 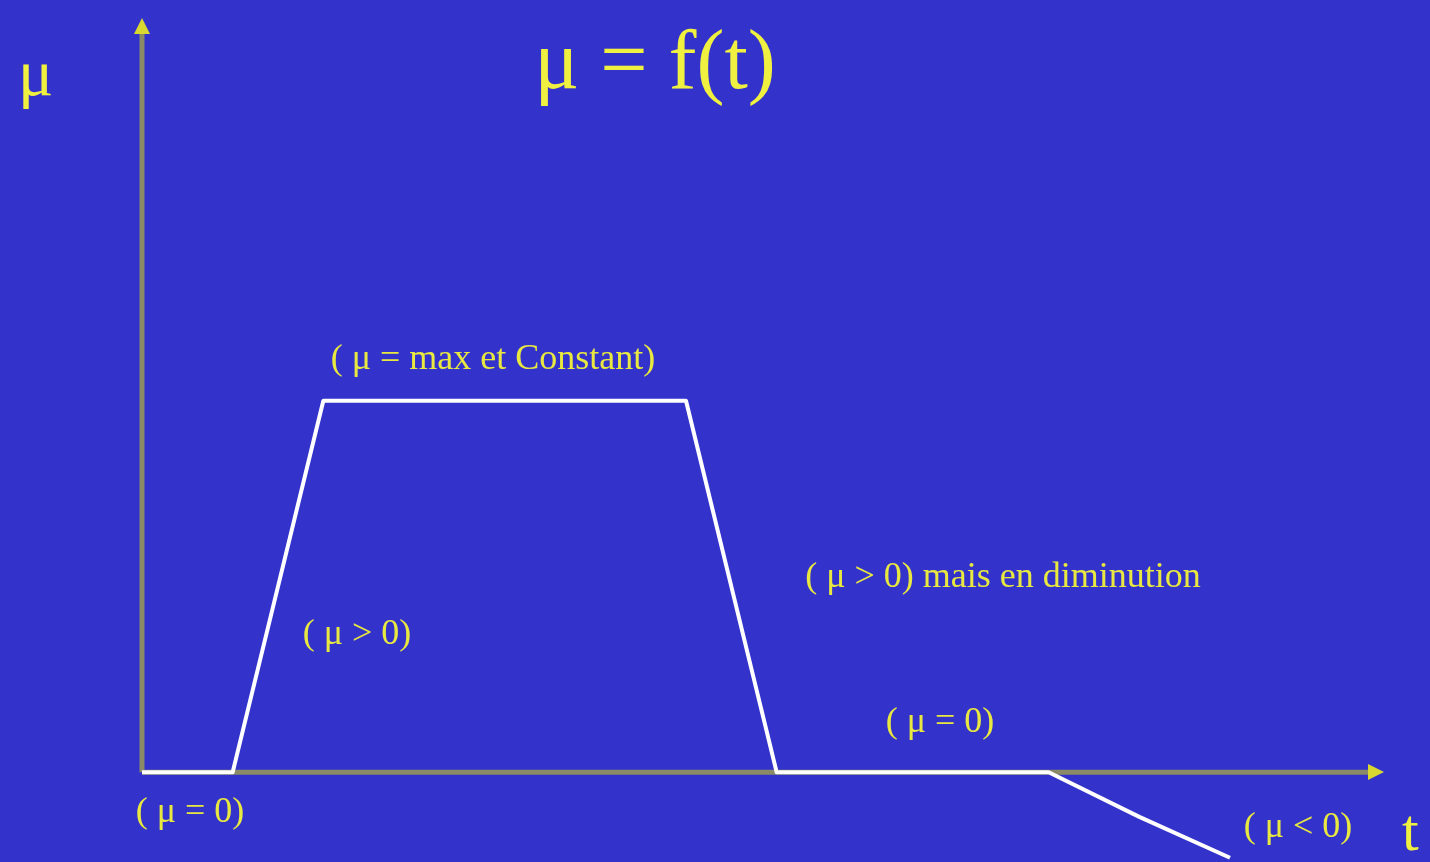 I want to click on annotation: ( μ > 0), so click(x=357, y=632).